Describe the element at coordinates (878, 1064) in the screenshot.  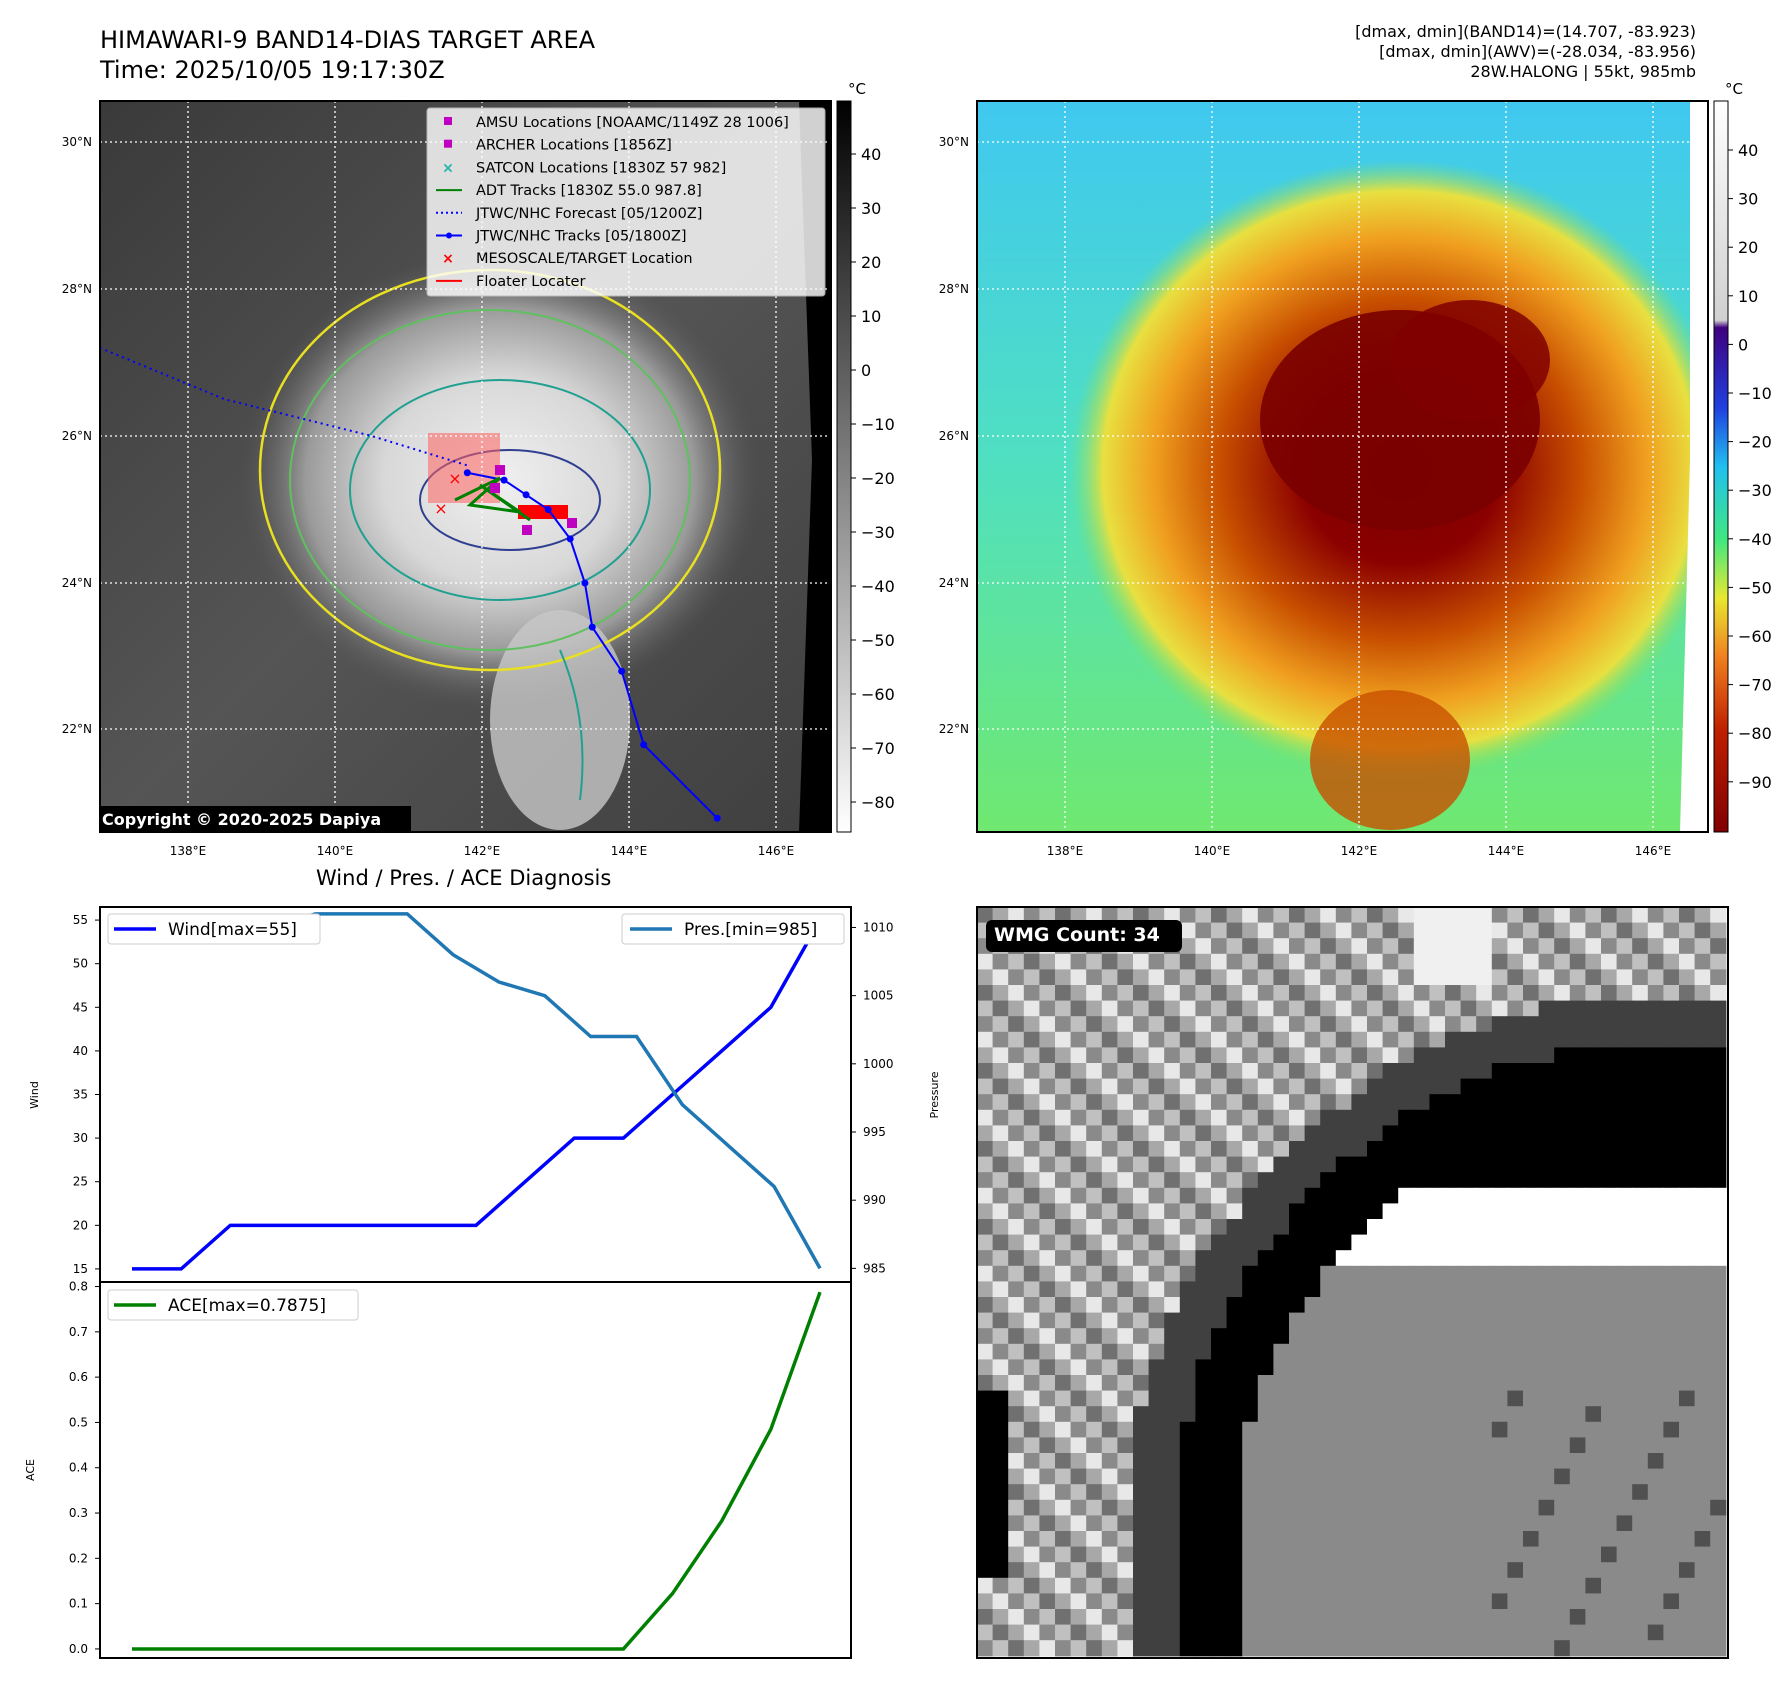
I see `pressure-ytick: 1000` at that location.